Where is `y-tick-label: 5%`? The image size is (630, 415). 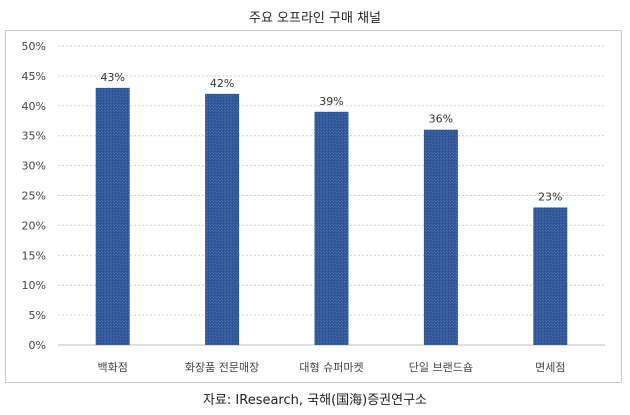 y-tick-label: 5% is located at coordinates (37, 315).